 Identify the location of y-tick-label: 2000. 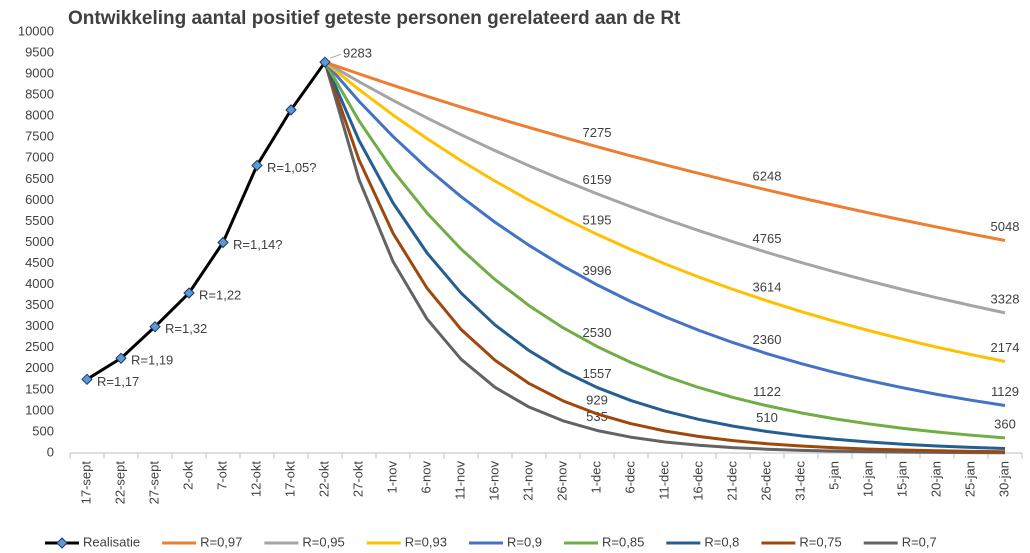
(39, 367).